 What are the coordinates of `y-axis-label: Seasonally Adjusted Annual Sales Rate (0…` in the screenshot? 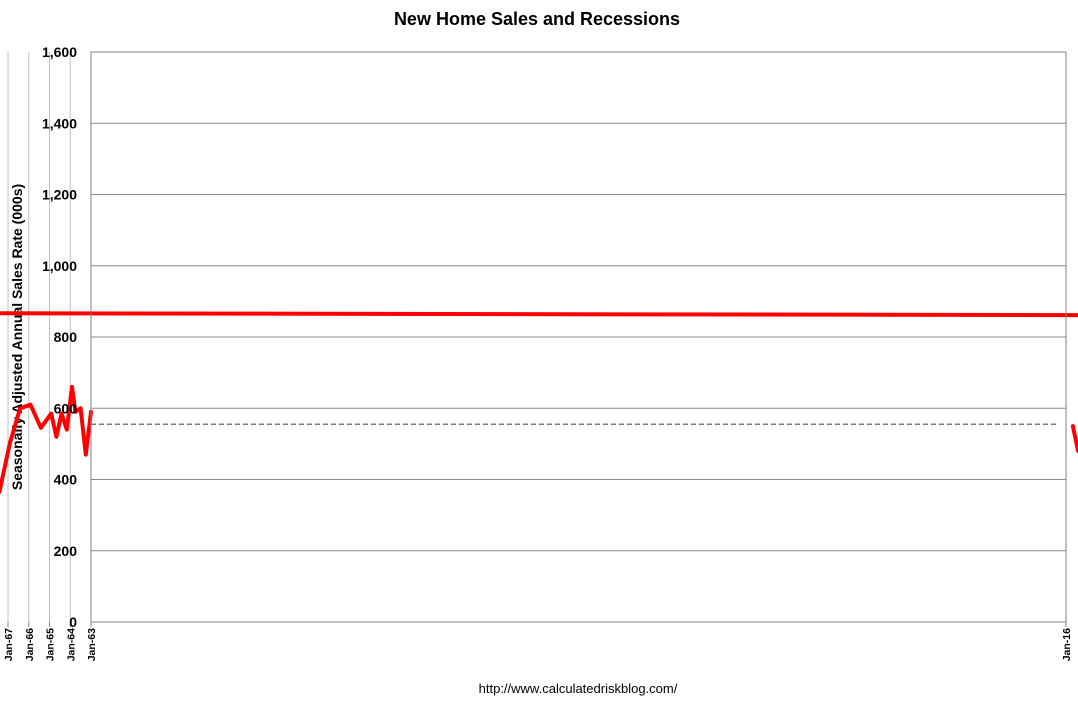 It's located at (17, 337).